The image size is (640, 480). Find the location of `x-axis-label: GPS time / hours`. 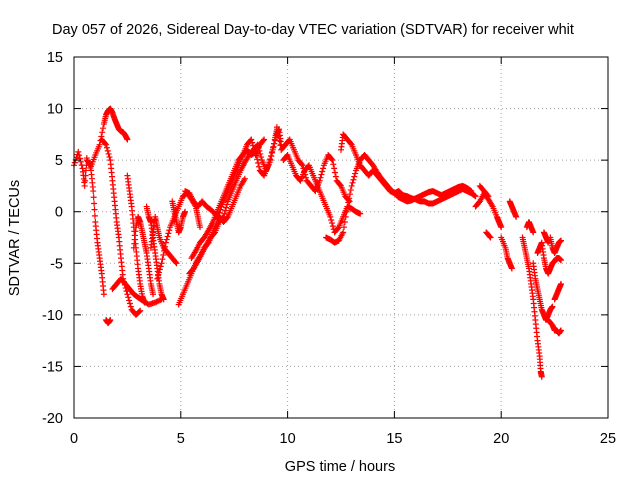

x-axis-label: GPS time / hours is located at coordinates (340, 467).